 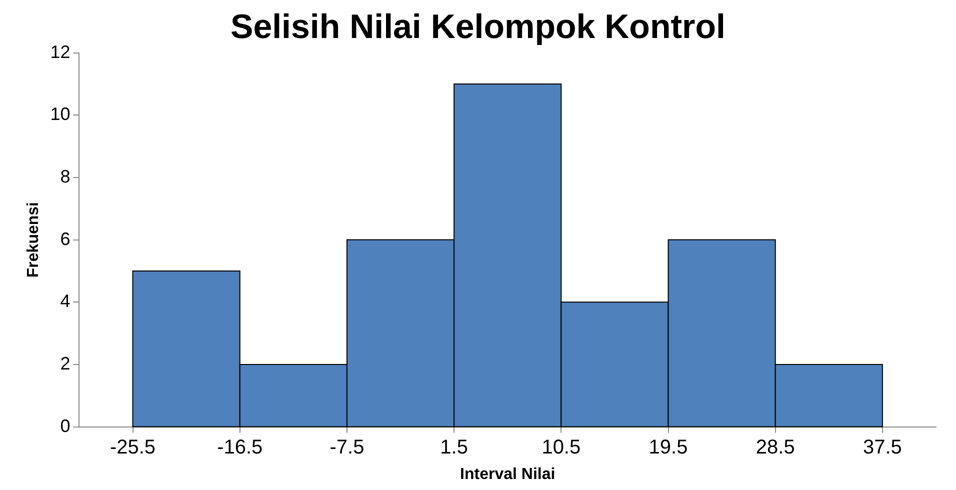 What do you see at coordinates (240, 447) in the screenshot?
I see `x-tick-label: -16.5` at bounding box center [240, 447].